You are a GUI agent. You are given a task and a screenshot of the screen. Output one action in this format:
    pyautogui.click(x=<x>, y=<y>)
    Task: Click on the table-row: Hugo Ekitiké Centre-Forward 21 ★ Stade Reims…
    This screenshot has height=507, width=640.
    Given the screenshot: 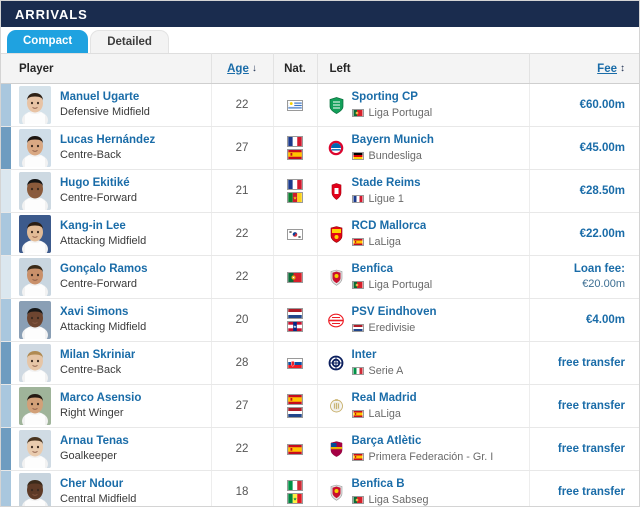 What is the action you would take?
    pyautogui.click(x=320, y=191)
    